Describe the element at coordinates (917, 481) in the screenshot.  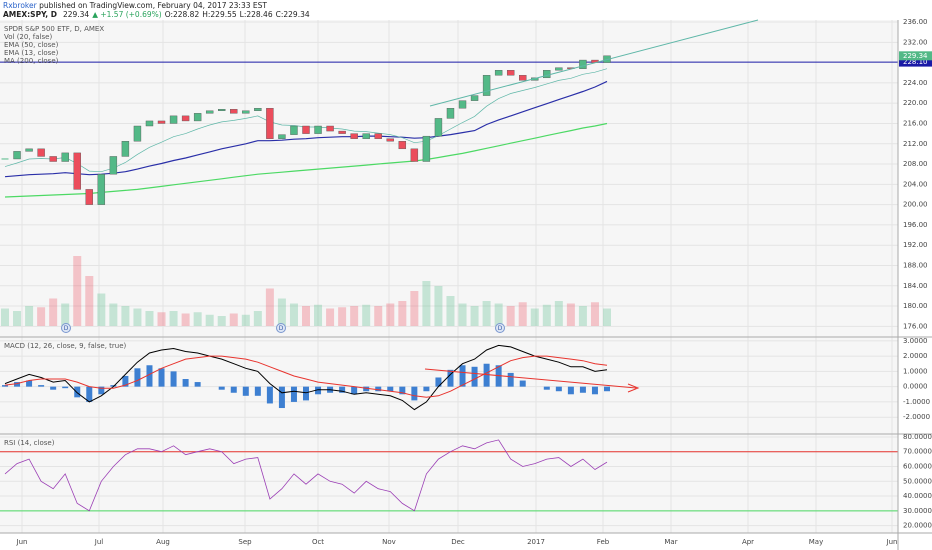
I see `y-tick-label: 50.0000` at that location.